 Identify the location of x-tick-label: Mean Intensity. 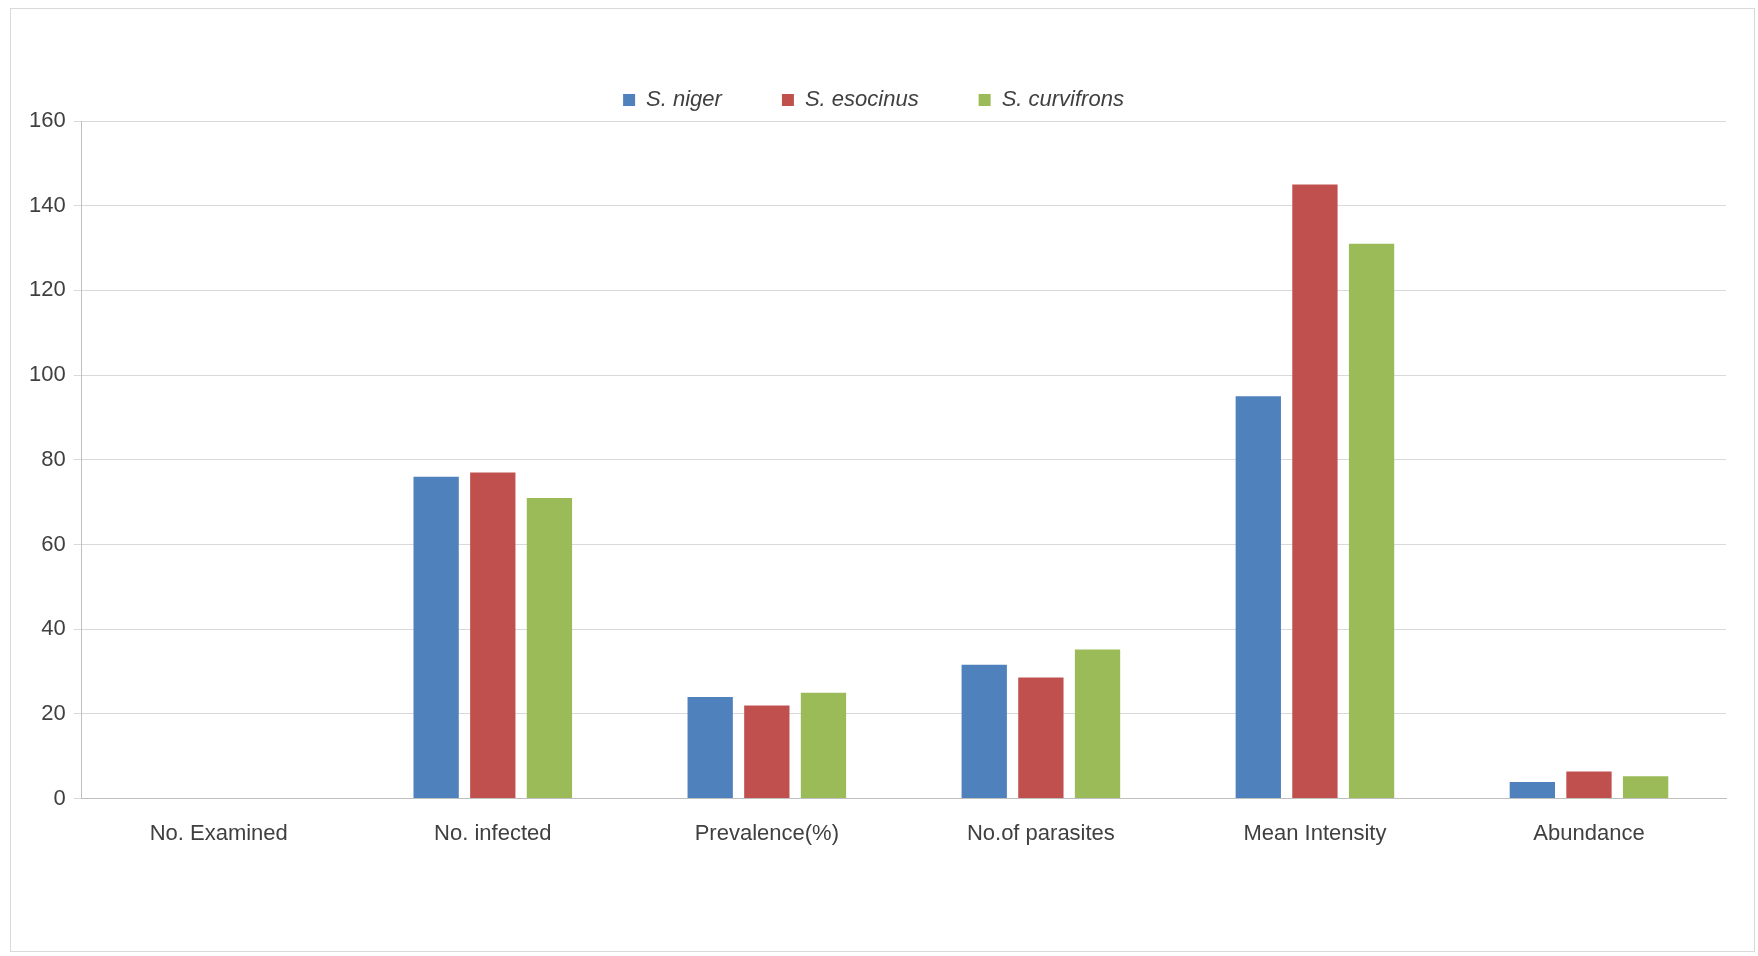
(1315, 832).